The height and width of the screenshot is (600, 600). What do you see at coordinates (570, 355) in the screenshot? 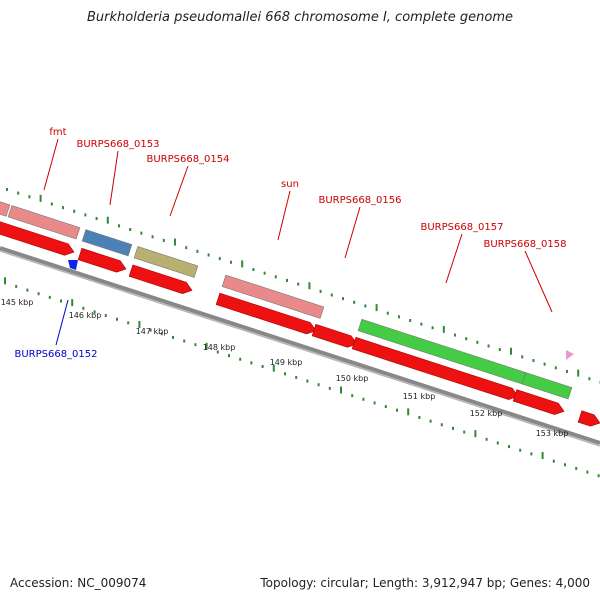
I see `small-feature-marker` at bounding box center [570, 355].